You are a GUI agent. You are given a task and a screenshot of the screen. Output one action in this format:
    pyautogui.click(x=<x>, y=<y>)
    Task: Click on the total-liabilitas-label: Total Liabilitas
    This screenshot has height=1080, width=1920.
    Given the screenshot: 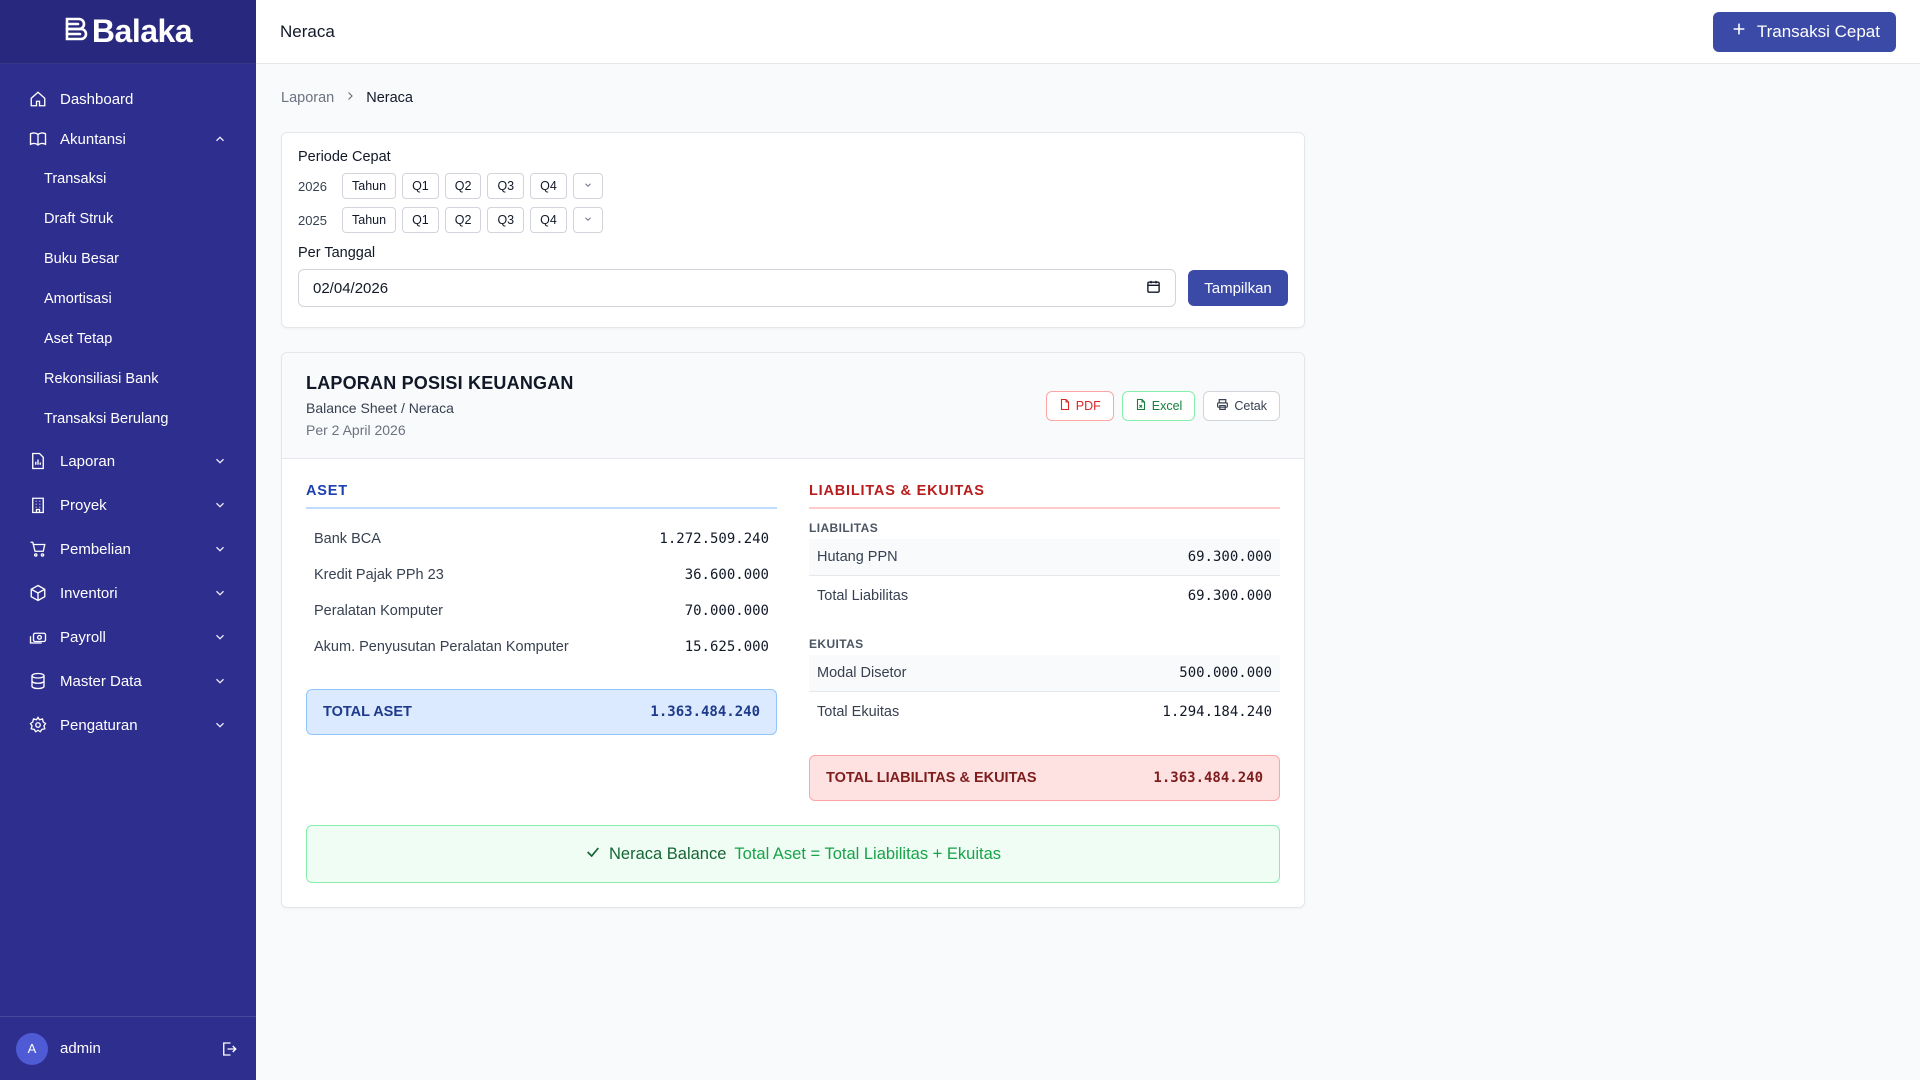 What is the action you would take?
    pyautogui.click(x=863, y=595)
    